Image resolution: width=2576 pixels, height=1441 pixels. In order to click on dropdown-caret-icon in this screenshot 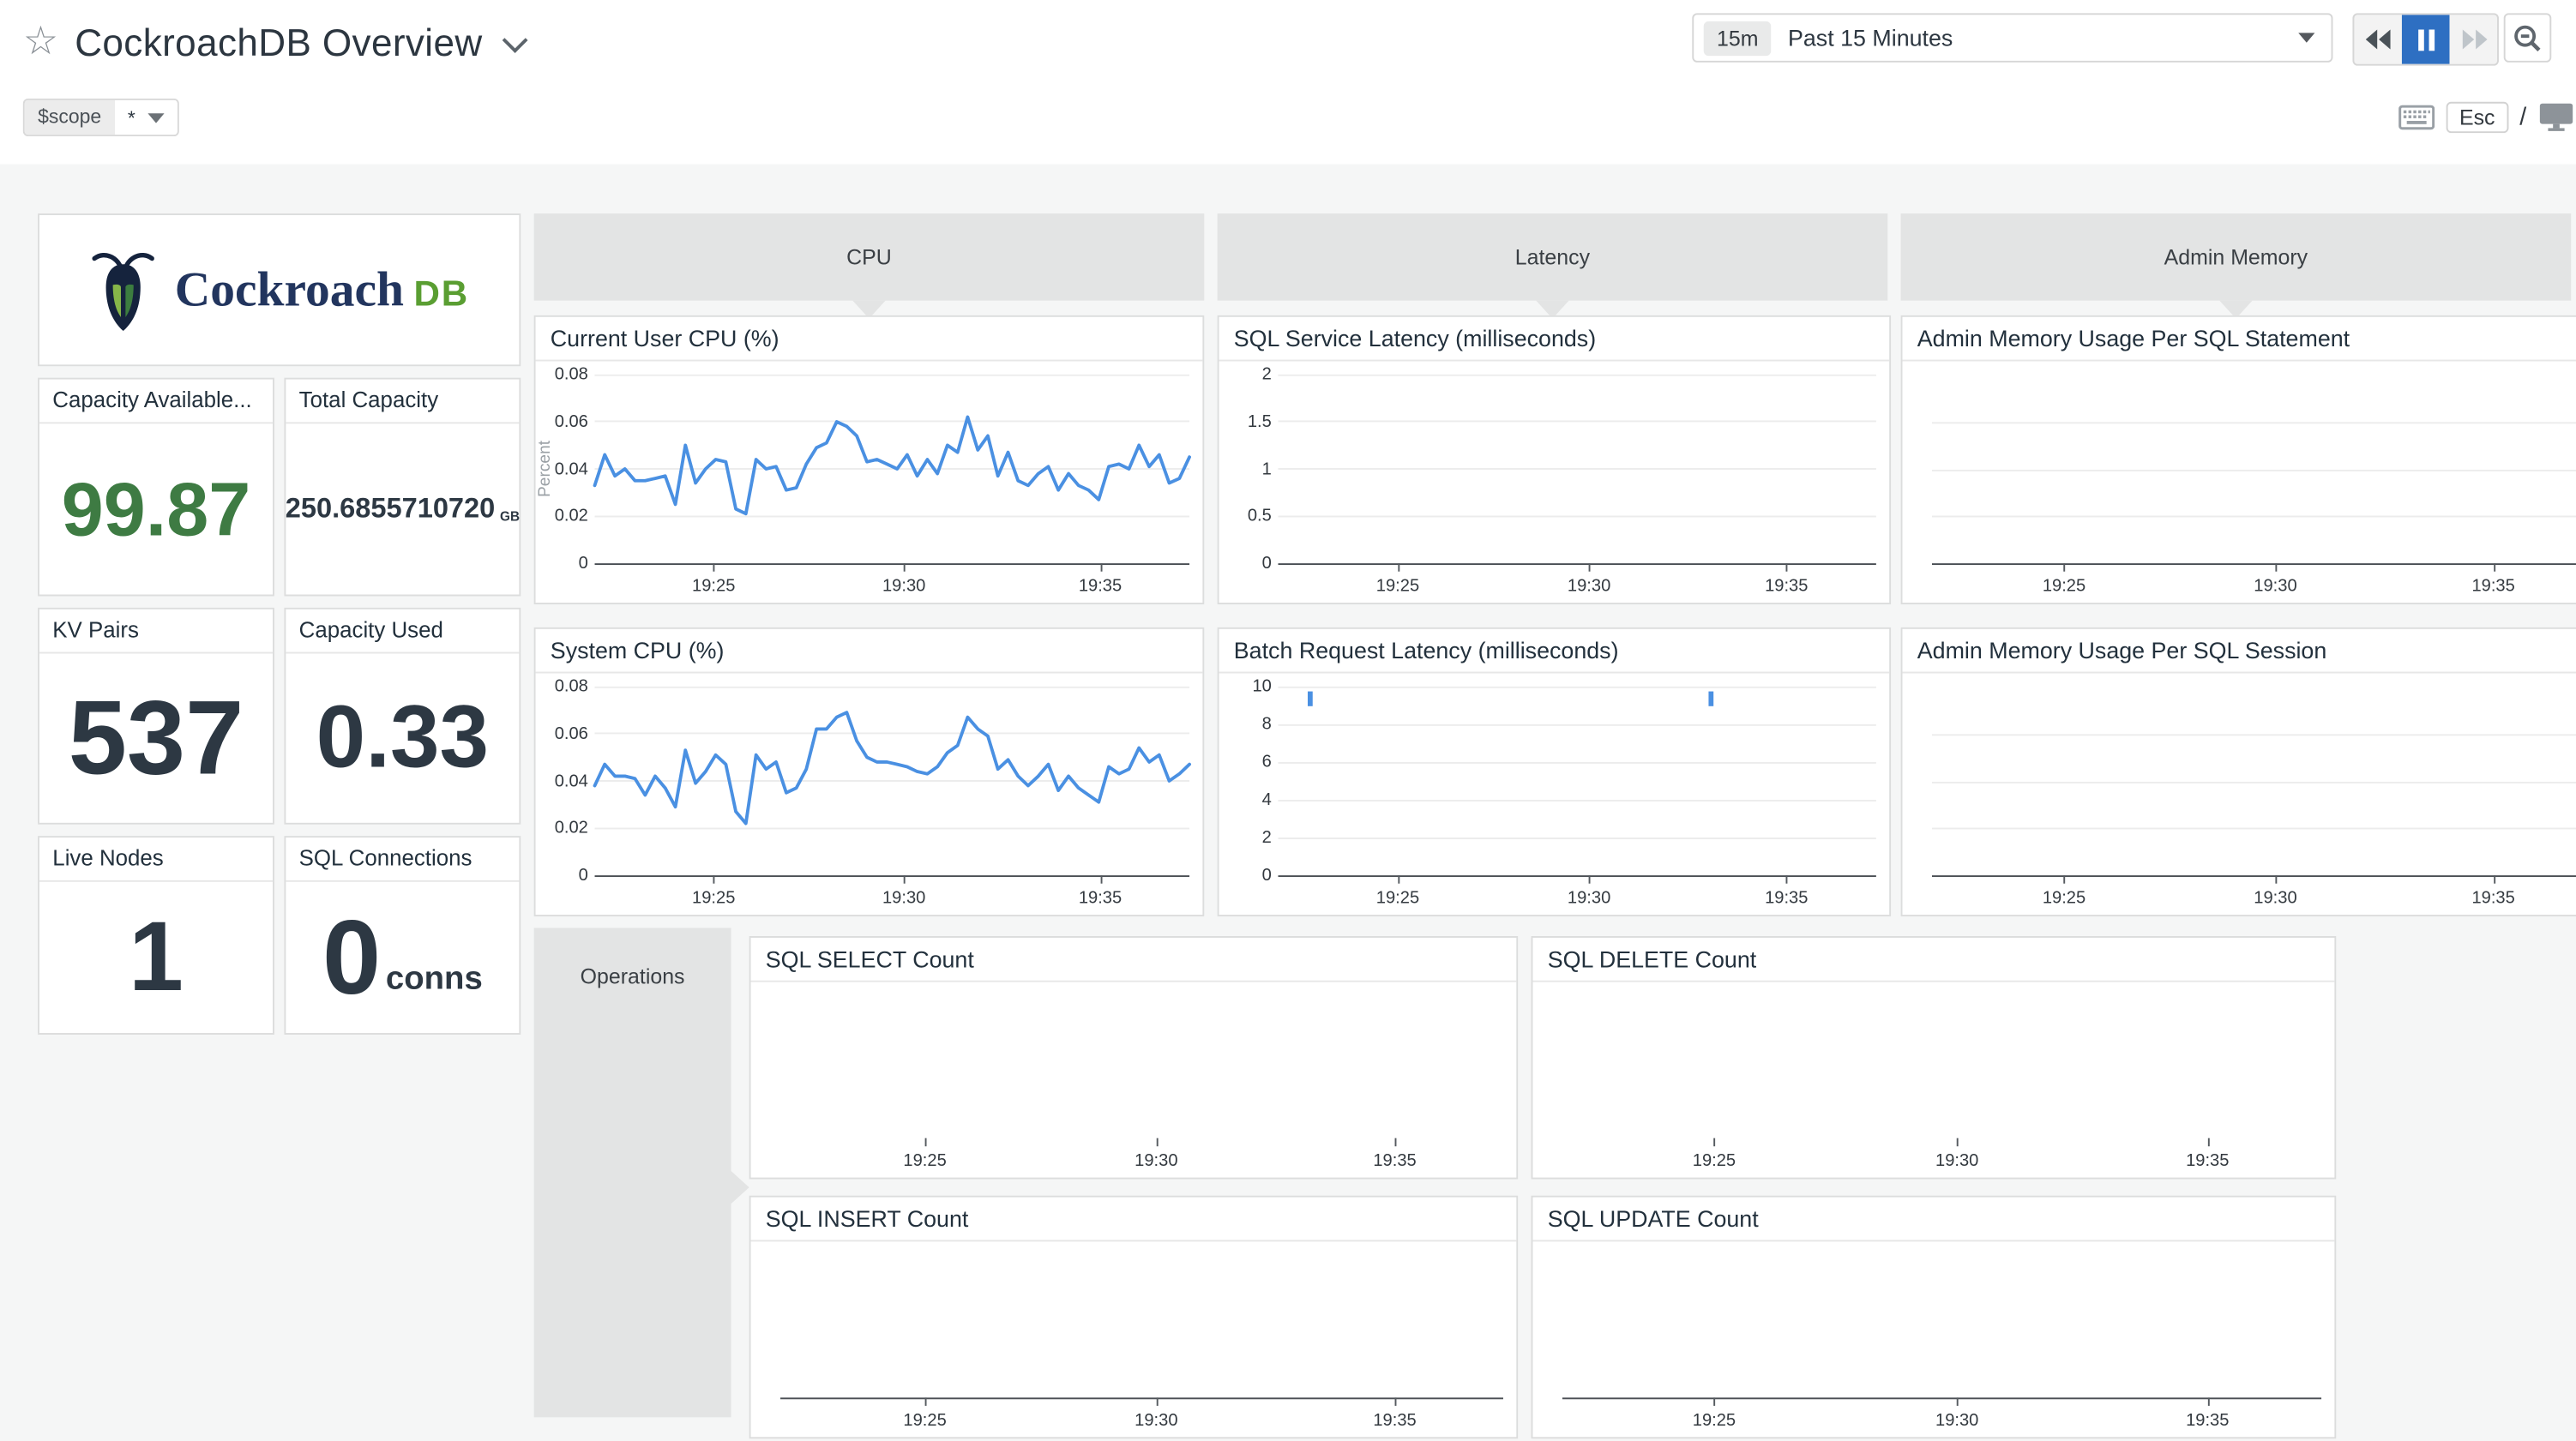, I will do `click(2306, 38)`.